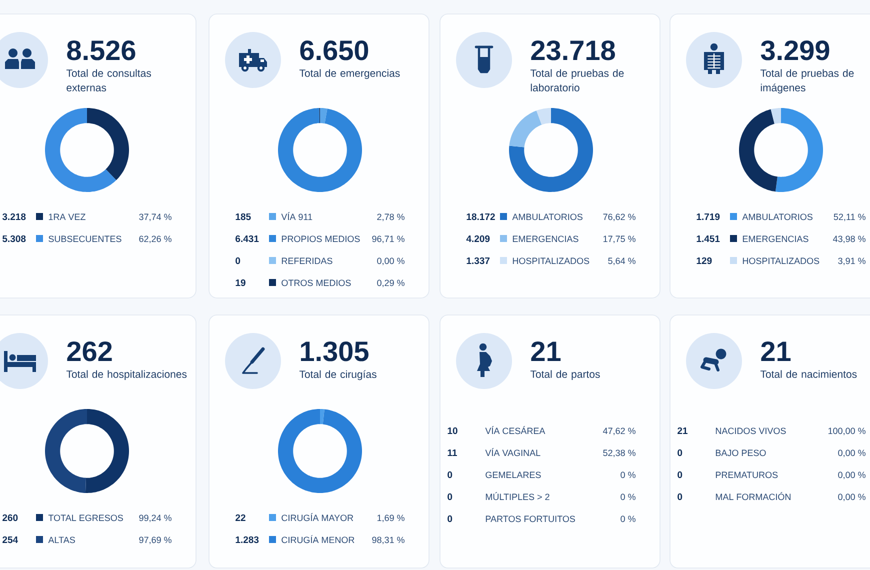  What do you see at coordinates (619, 240) in the screenshot?
I see `text: 17,75 %` at bounding box center [619, 240].